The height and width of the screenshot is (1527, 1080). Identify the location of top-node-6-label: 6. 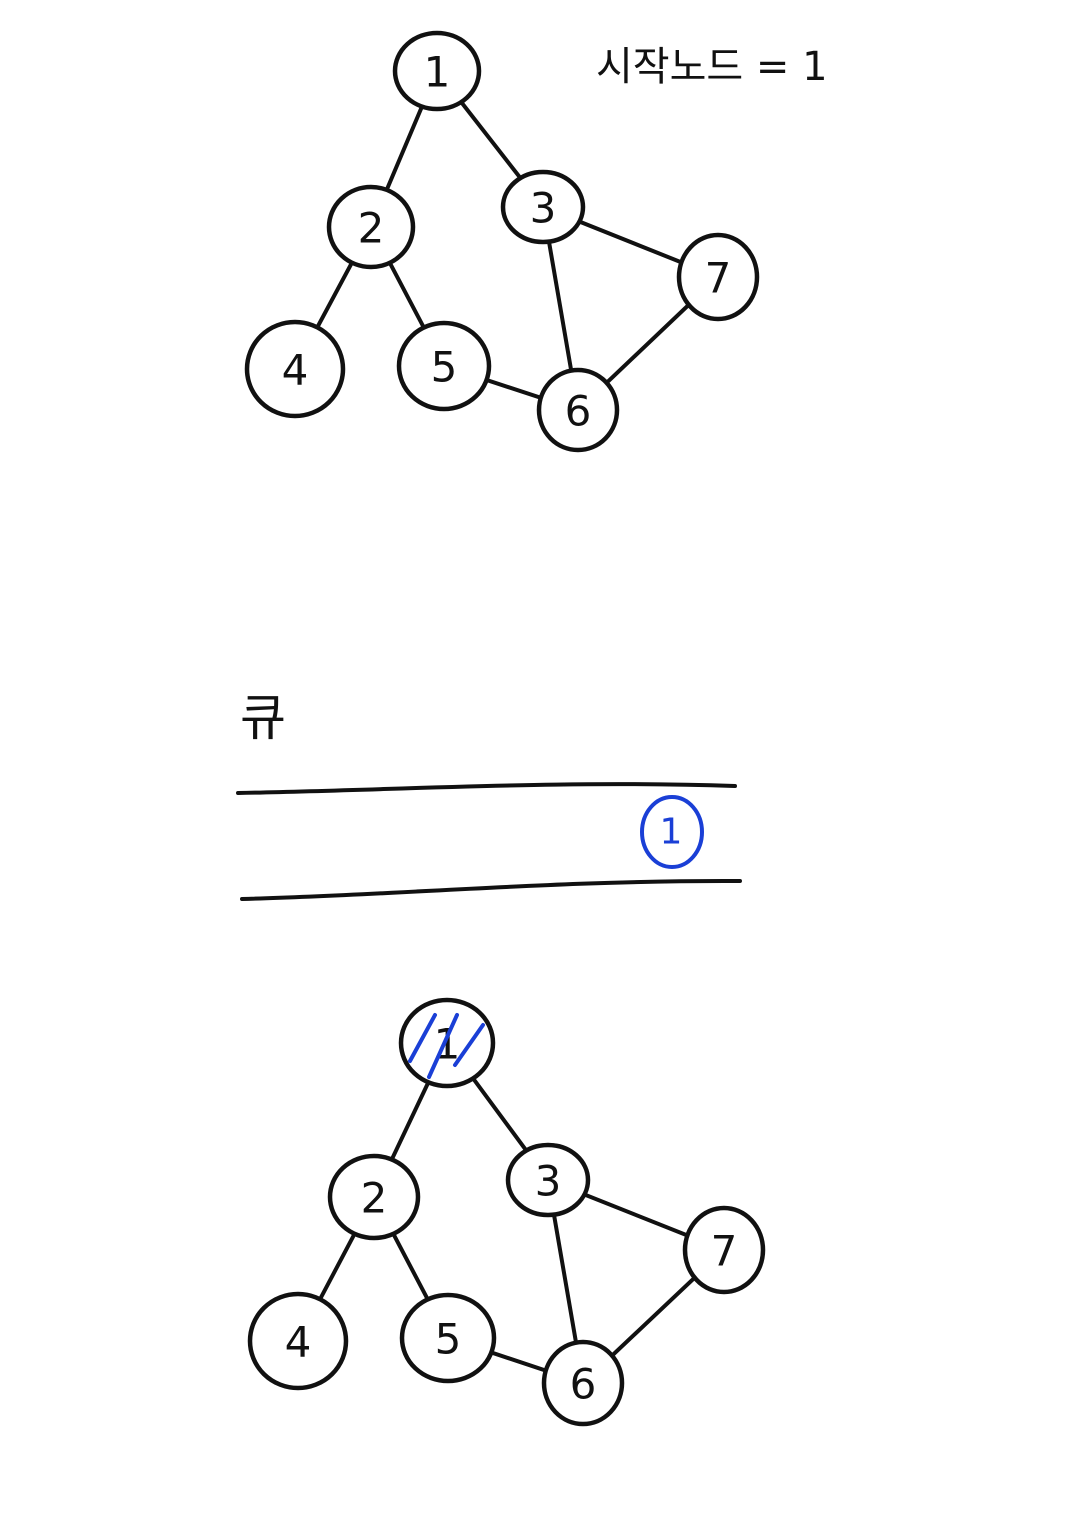
(578, 411).